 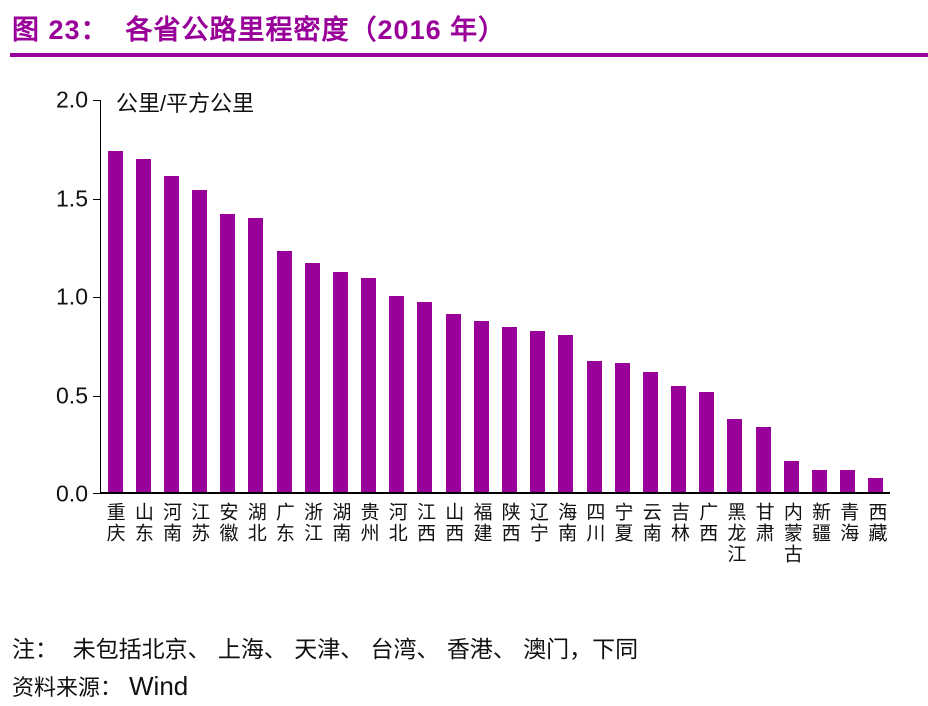 What do you see at coordinates (312, 523) in the screenshot?
I see `x-axis-label-text: 浙江` at bounding box center [312, 523].